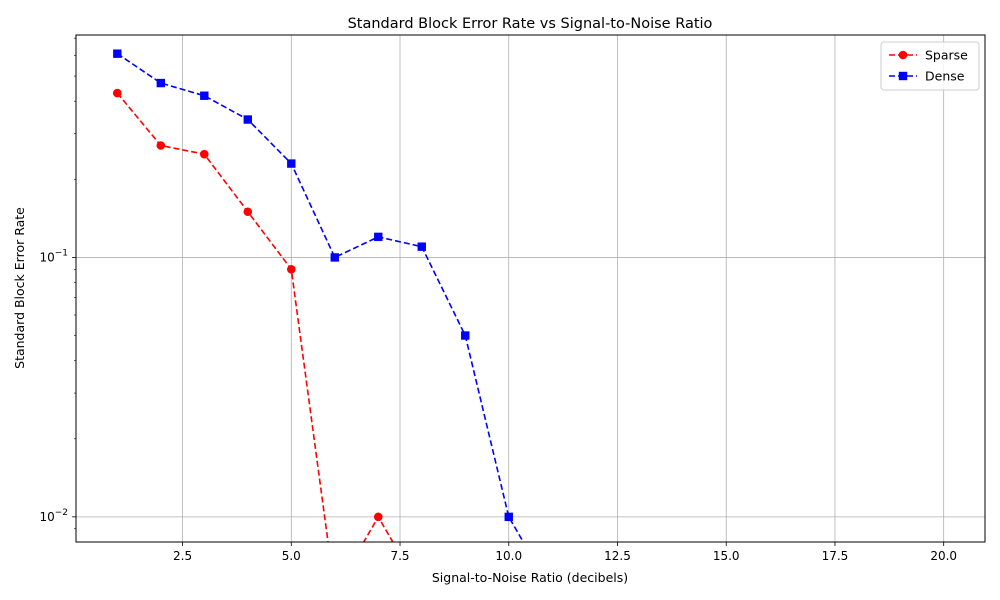 Image resolution: width=1000 pixels, height=600 pixels. I want to click on y-tick-label: 10⁻², so click(53, 516).